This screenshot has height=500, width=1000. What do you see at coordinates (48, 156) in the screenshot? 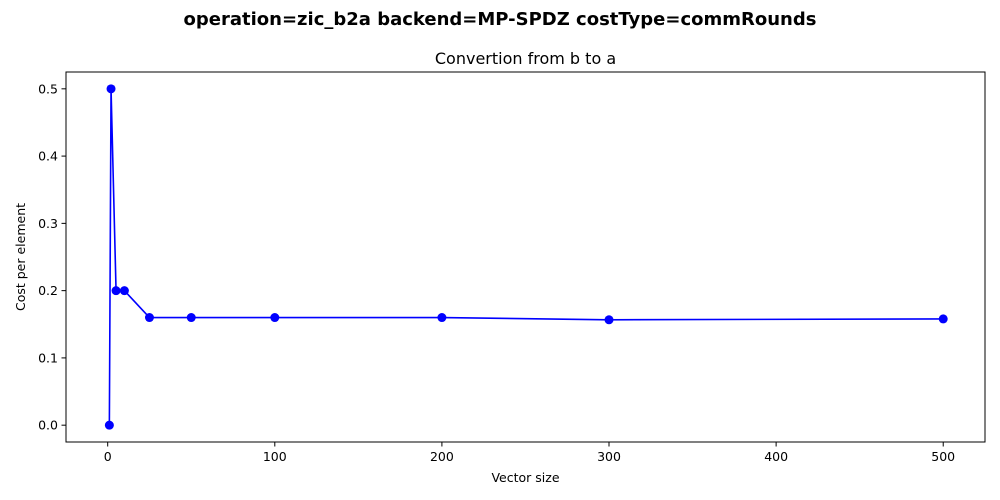
I see `y-tick-label: 0.4` at bounding box center [48, 156].